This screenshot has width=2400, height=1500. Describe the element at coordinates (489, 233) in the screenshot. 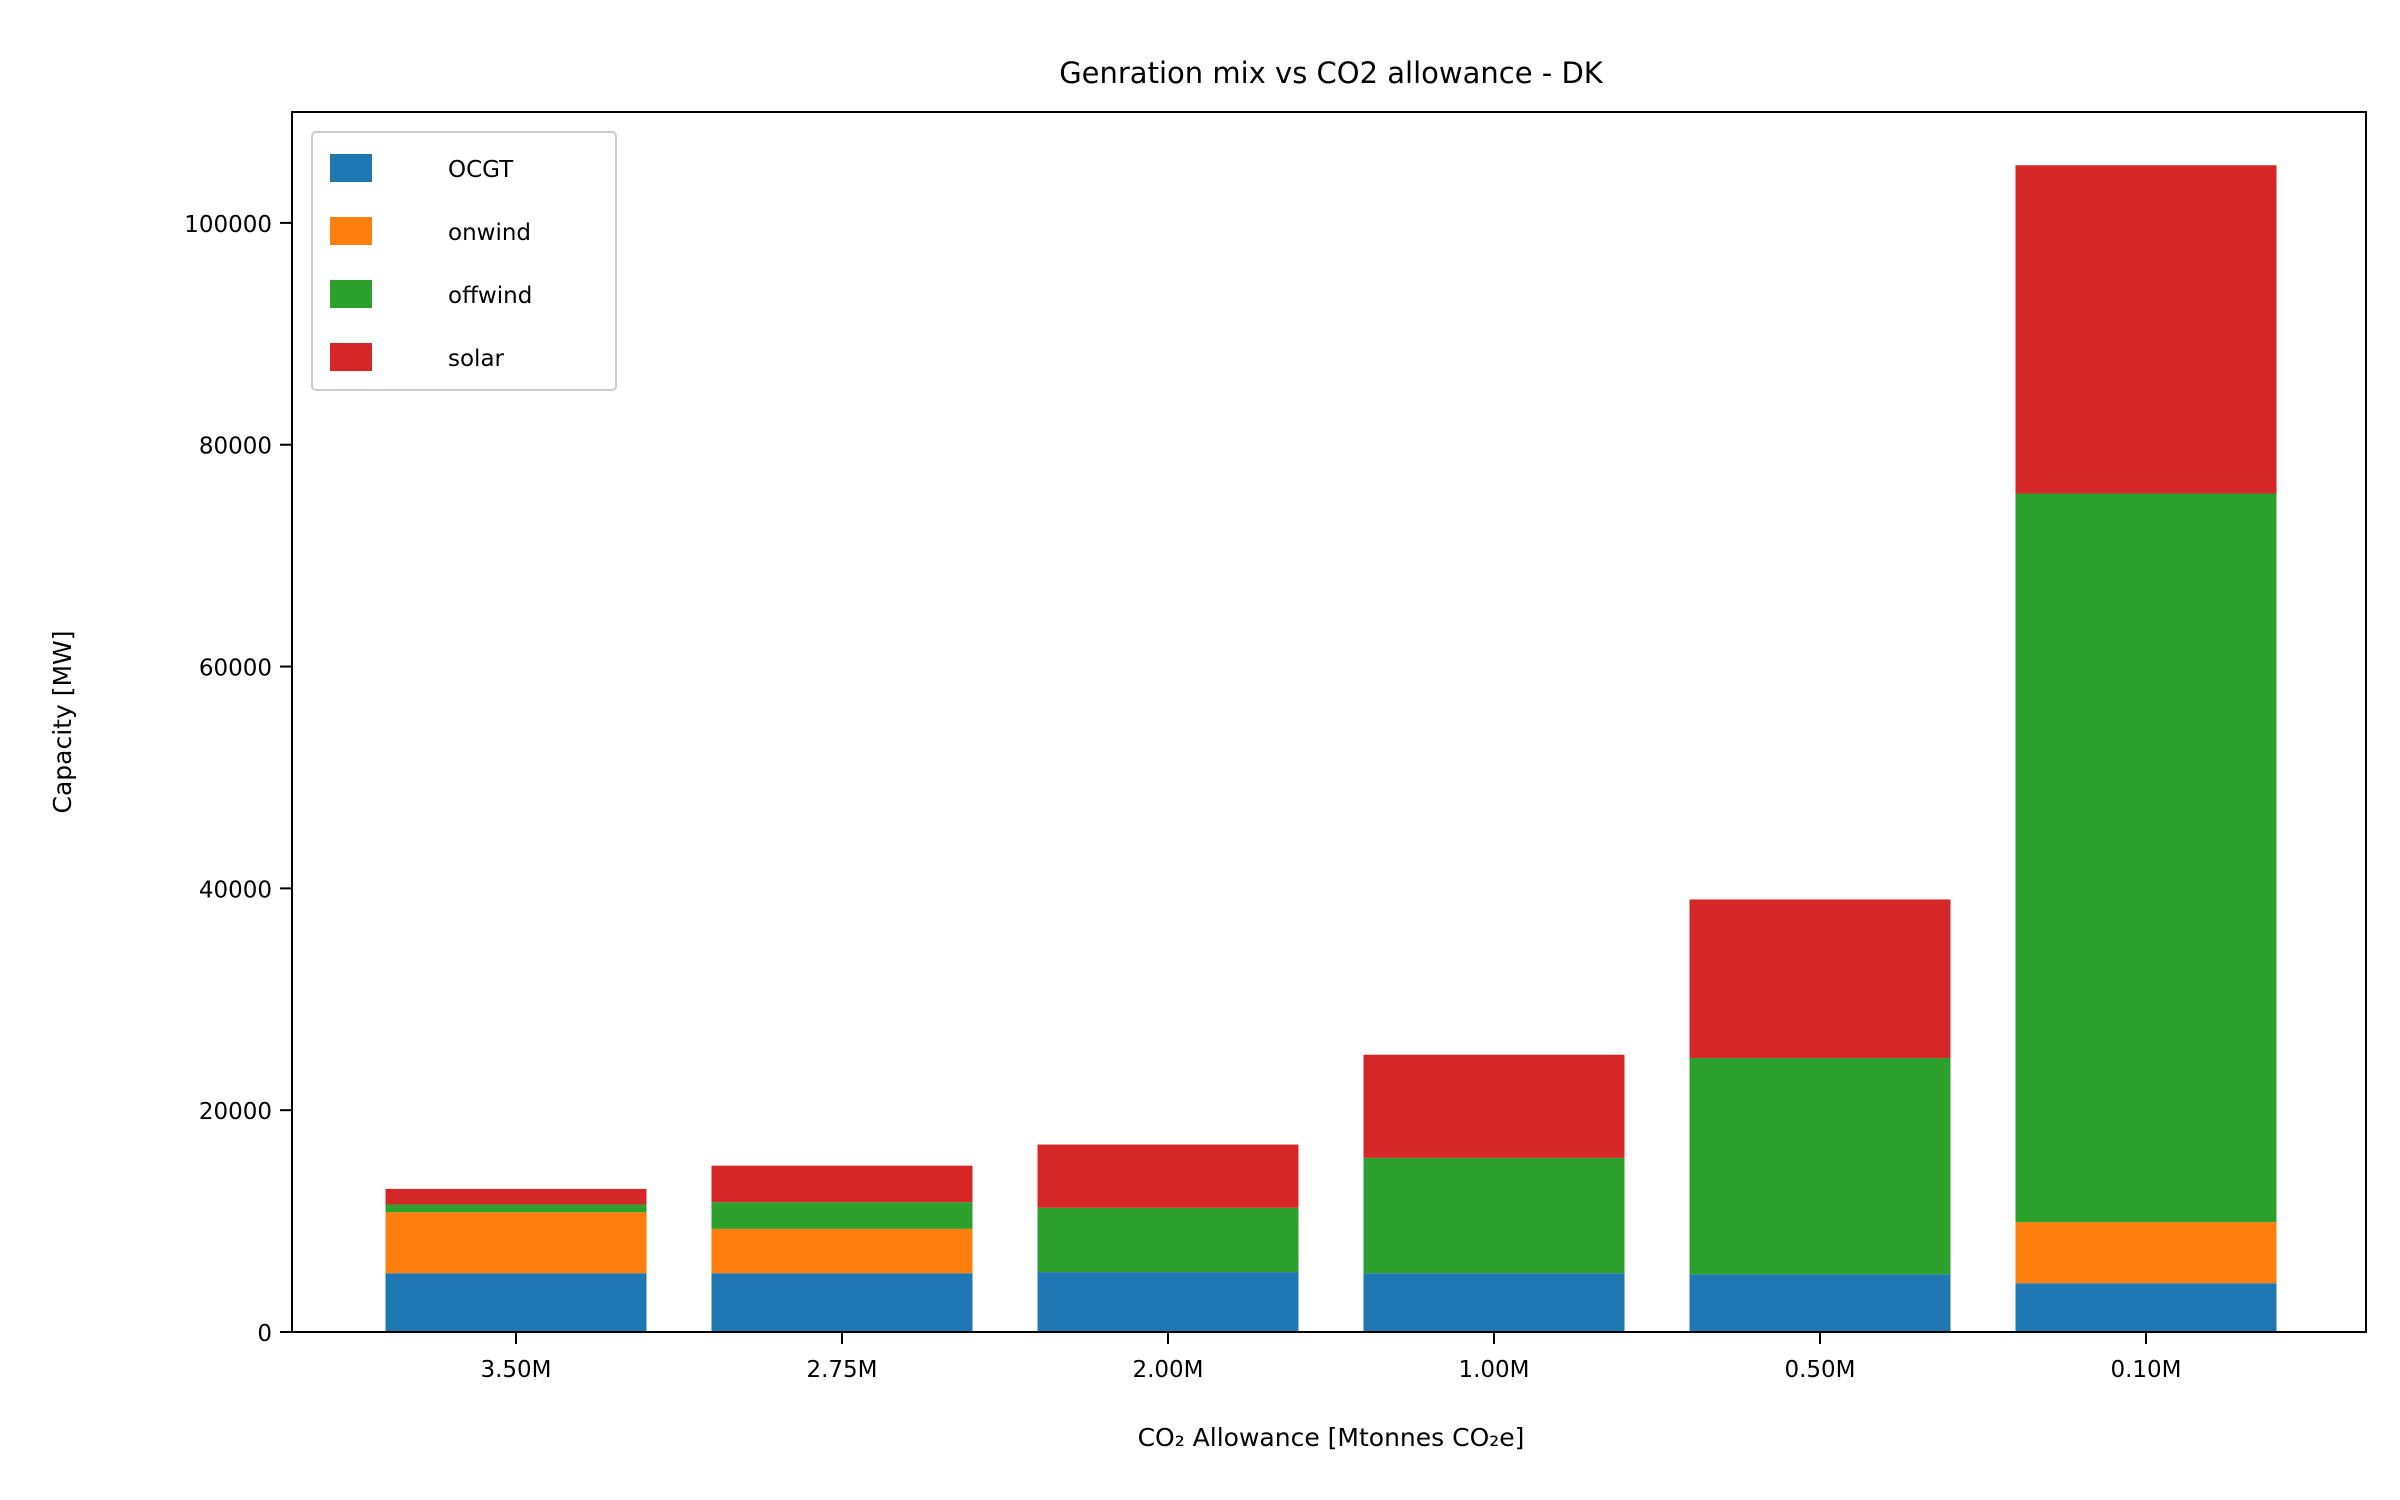

I see `legend-label-onwind: onwind` at that location.